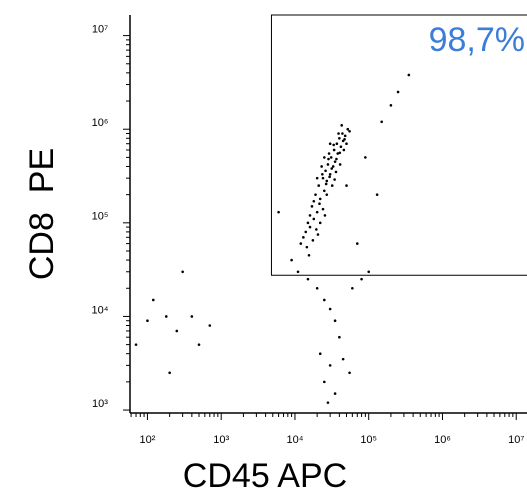 This screenshot has width=527, height=499. I want to click on x-tick-label: 10², so click(147, 440).